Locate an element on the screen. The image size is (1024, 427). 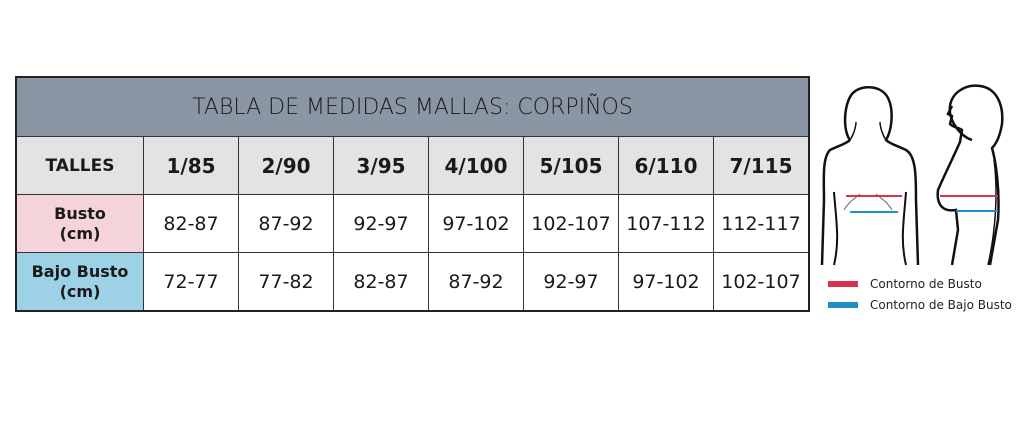
front-silhouette-icon is located at coordinates (870, 175).